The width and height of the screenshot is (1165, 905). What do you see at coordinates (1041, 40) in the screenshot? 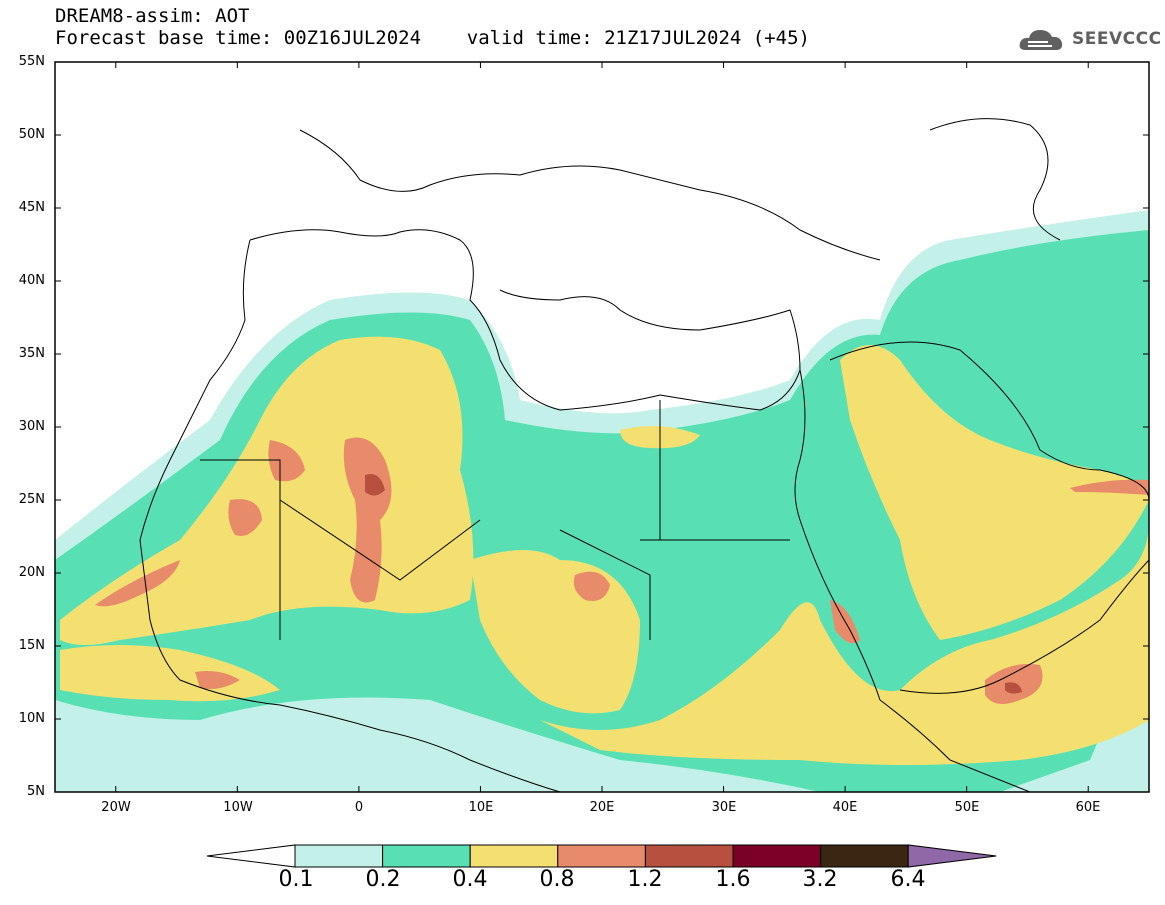
I see `cloud-icon` at bounding box center [1041, 40].